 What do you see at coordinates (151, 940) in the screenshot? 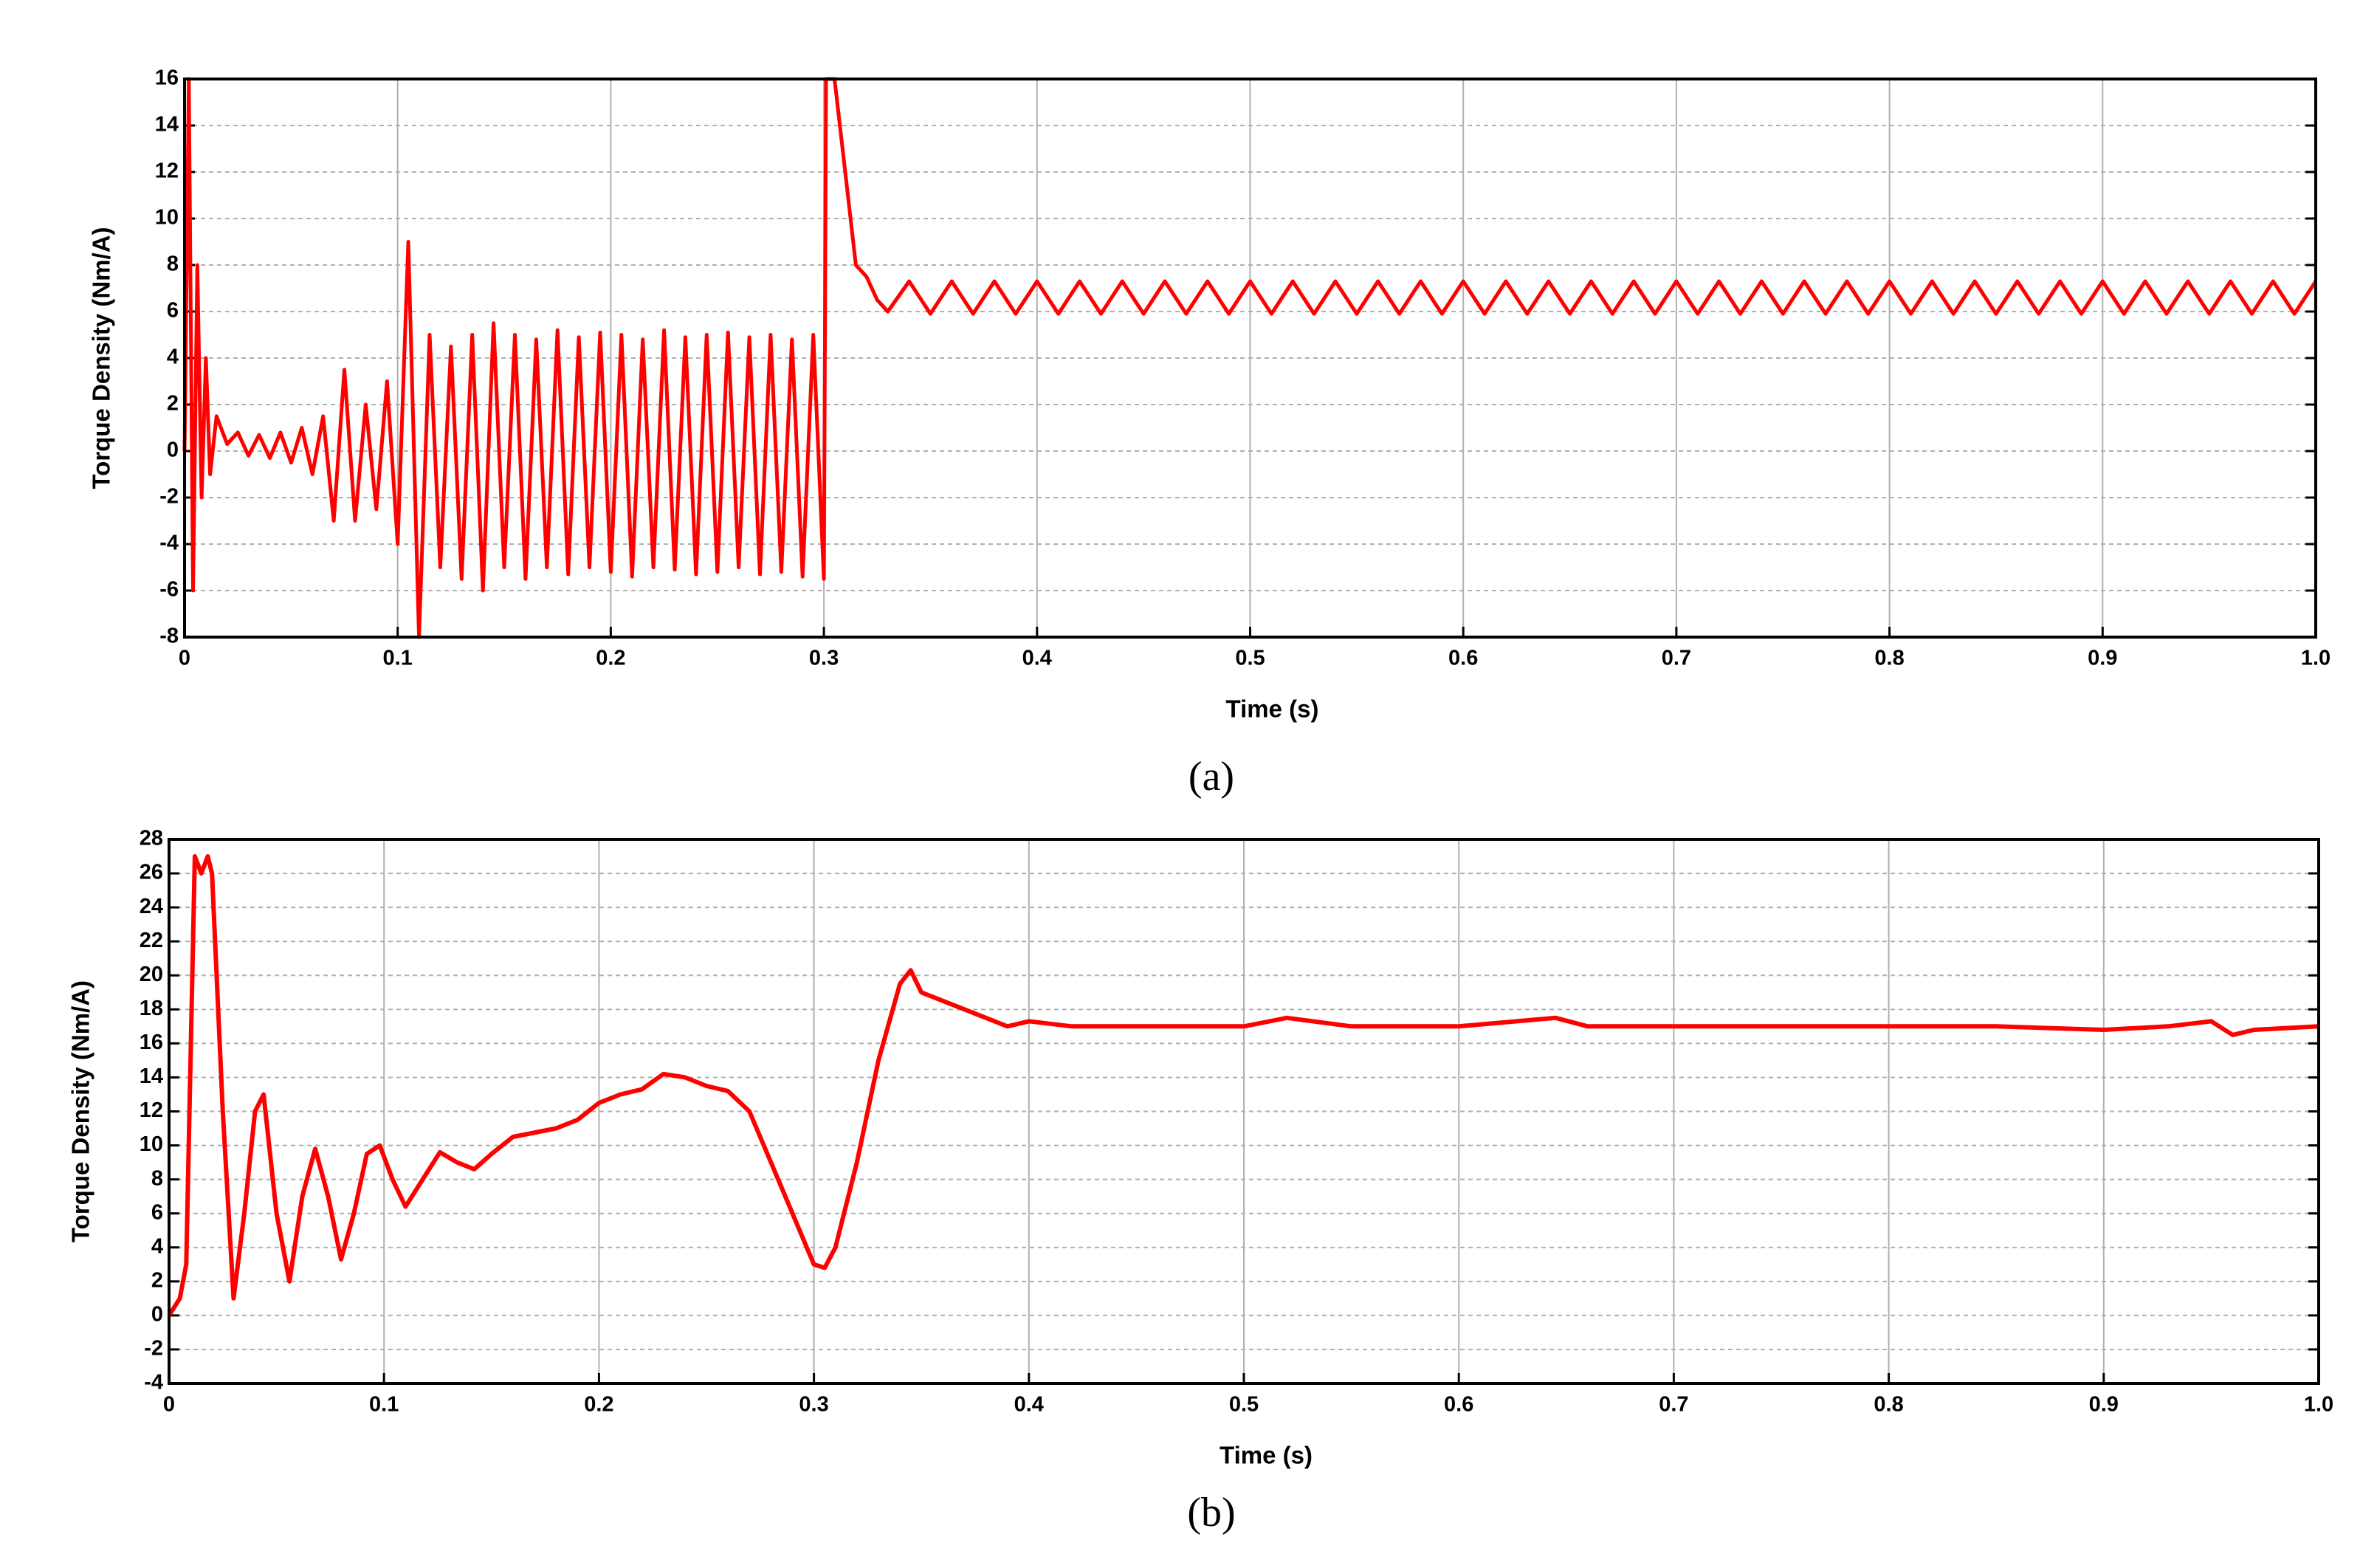
I see `y-tick-label: 22` at bounding box center [151, 940].